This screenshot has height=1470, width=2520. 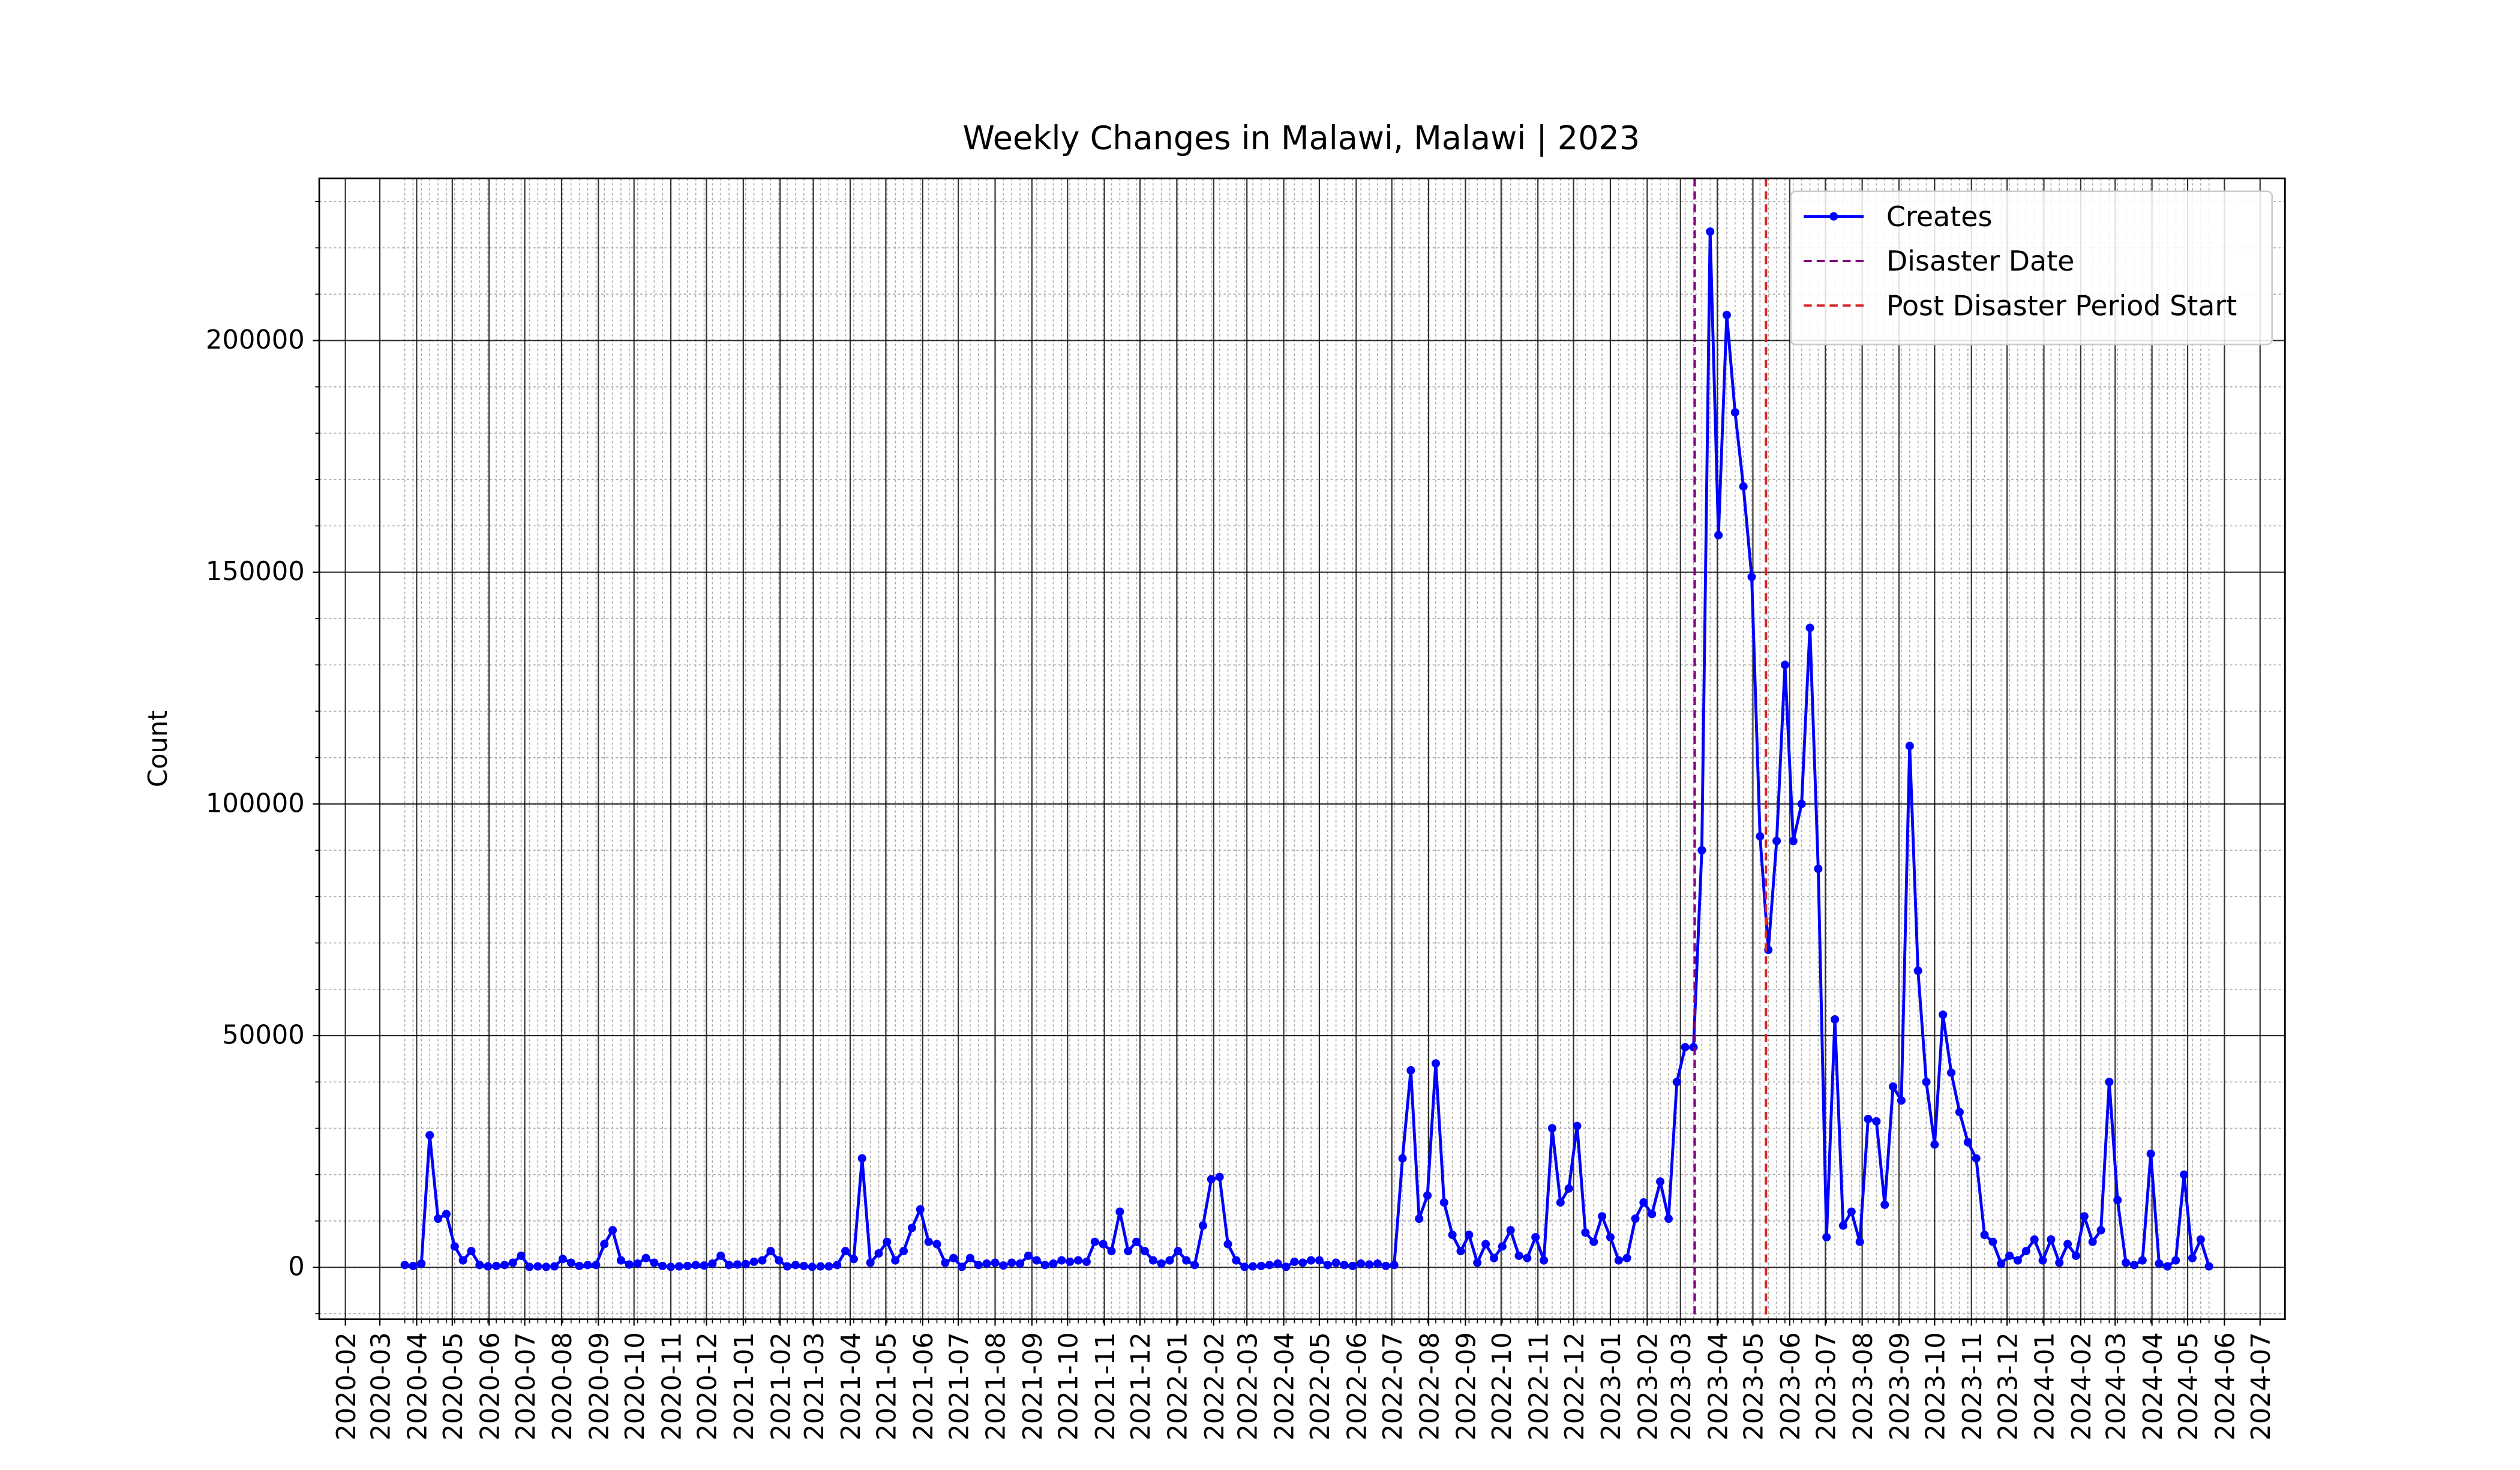 What do you see at coordinates (815, 1386) in the screenshot?
I see `x-tick-label: 2021-03` at bounding box center [815, 1386].